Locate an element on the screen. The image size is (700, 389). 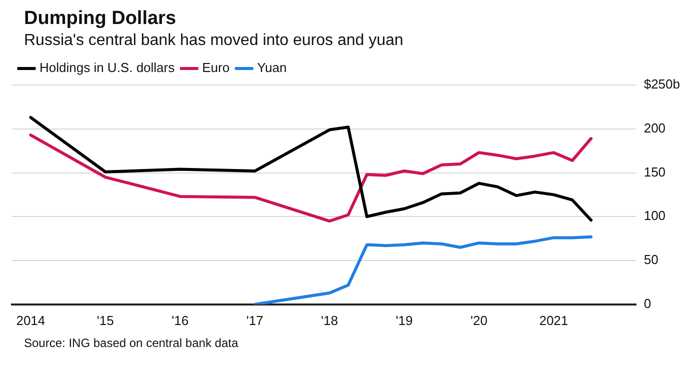
x-tick-label: 2014 is located at coordinates (31, 320).